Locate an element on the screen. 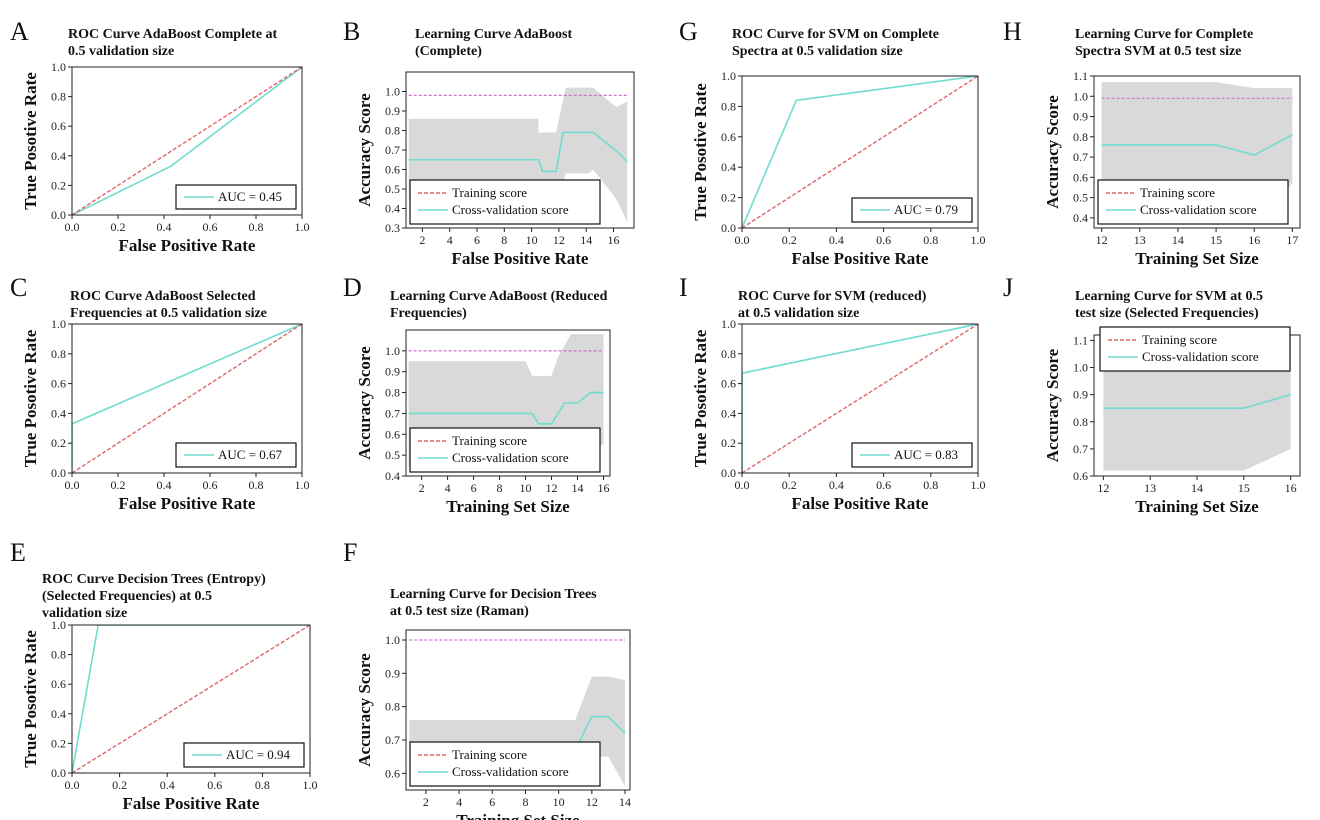 This screenshot has width=1320, height=820. legend: AUC = 0.79 is located at coordinates (912, 210).